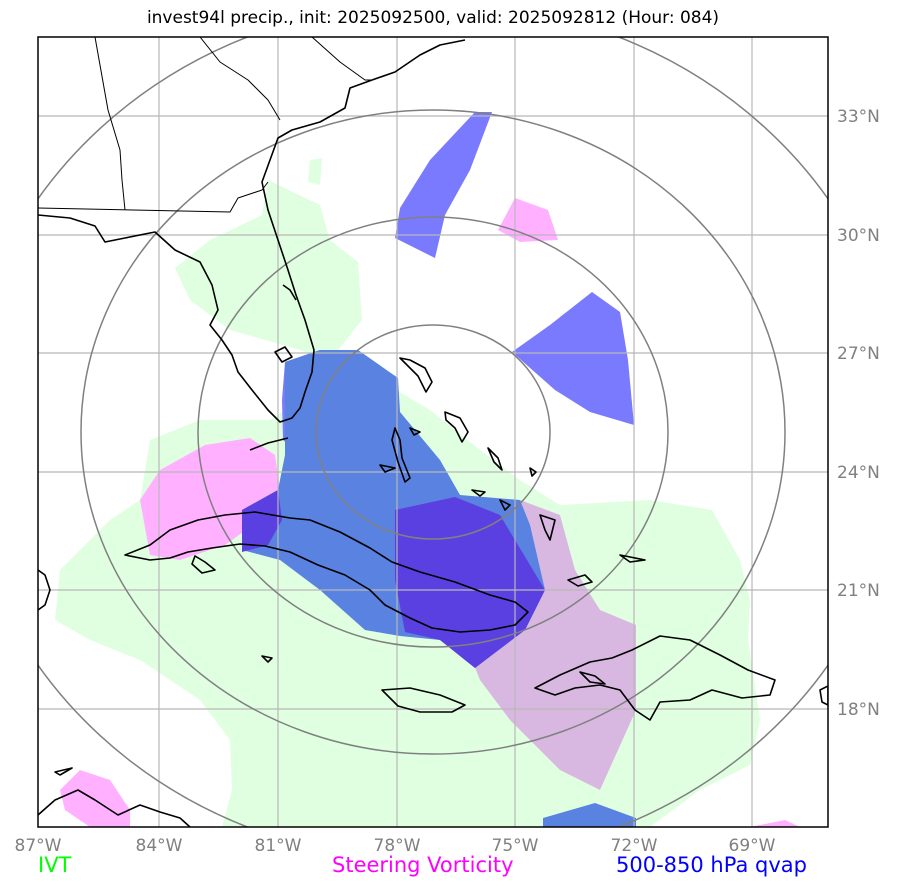 The width and height of the screenshot is (898, 891). What do you see at coordinates (634, 846) in the screenshot?
I see `lon-tick-label: 72°W` at bounding box center [634, 846].